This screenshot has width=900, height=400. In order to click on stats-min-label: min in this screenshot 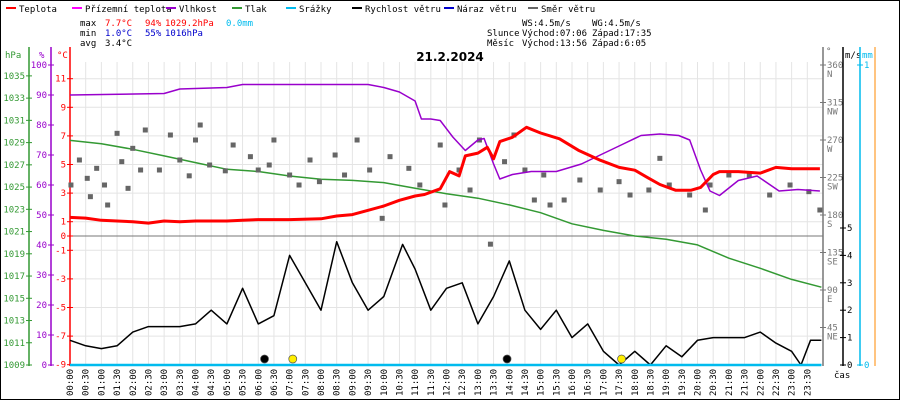, I will do `click(88, 34)`.